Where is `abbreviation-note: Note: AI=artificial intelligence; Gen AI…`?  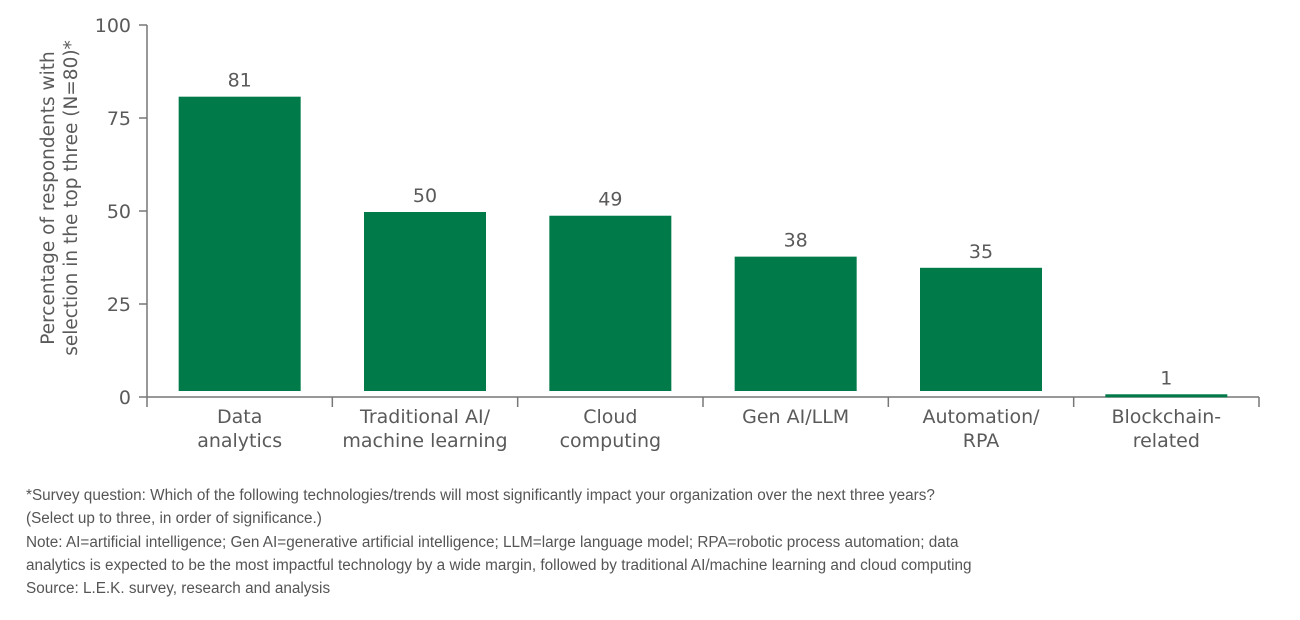 abbreviation-note: Note: AI=artificial intelligence; Gen AI… is located at coordinates (492, 542).